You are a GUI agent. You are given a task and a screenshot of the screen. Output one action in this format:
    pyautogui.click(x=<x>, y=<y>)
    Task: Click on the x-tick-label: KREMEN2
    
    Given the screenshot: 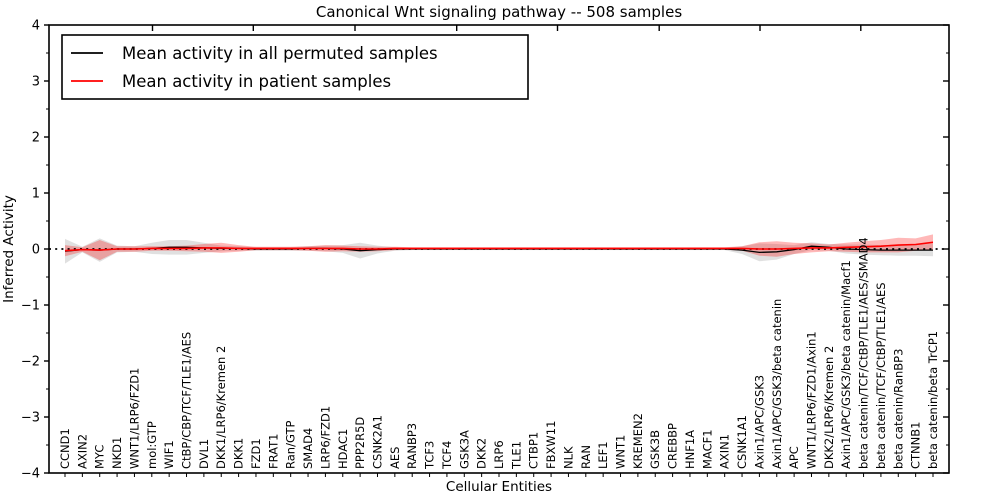 What is the action you would take?
    pyautogui.click(x=638, y=441)
    